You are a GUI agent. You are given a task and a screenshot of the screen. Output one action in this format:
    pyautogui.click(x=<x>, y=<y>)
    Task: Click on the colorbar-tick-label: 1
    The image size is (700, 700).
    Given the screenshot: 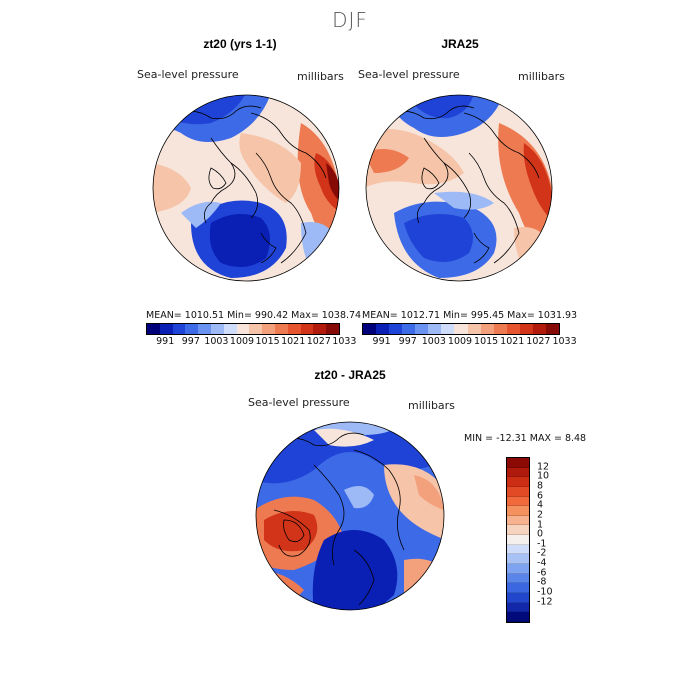 What is the action you would take?
    pyautogui.click(x=540, y=525)
    